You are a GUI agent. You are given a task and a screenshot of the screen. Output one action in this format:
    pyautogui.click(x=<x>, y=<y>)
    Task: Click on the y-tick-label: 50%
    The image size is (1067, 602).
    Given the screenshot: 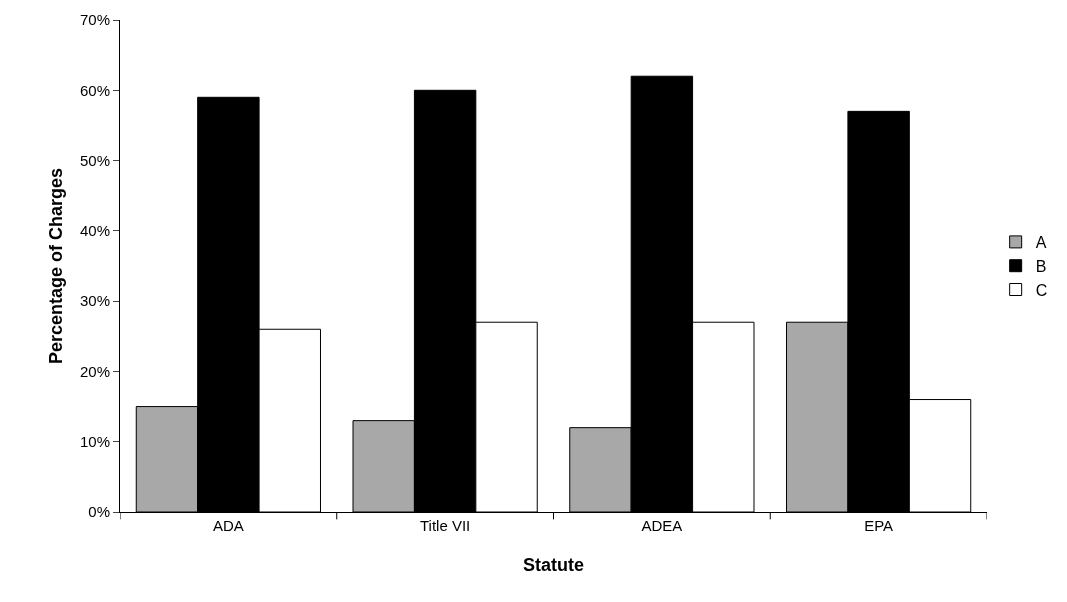 What is the action you would take?
    pyautogui.click(x=94, y=160)
    